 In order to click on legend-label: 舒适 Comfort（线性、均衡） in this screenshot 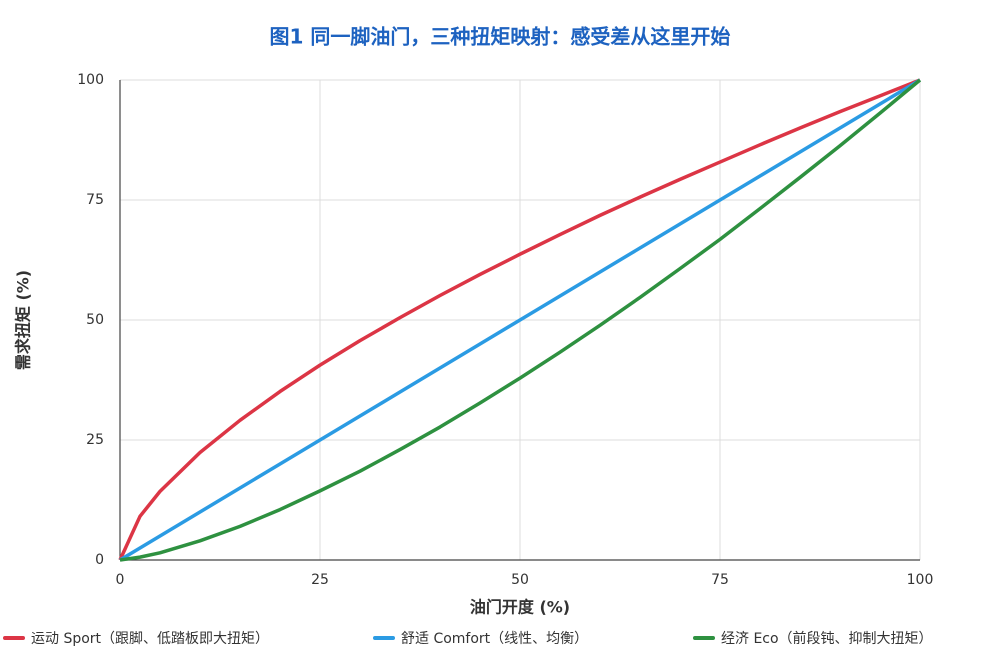, I will do `click(494, 639)`.